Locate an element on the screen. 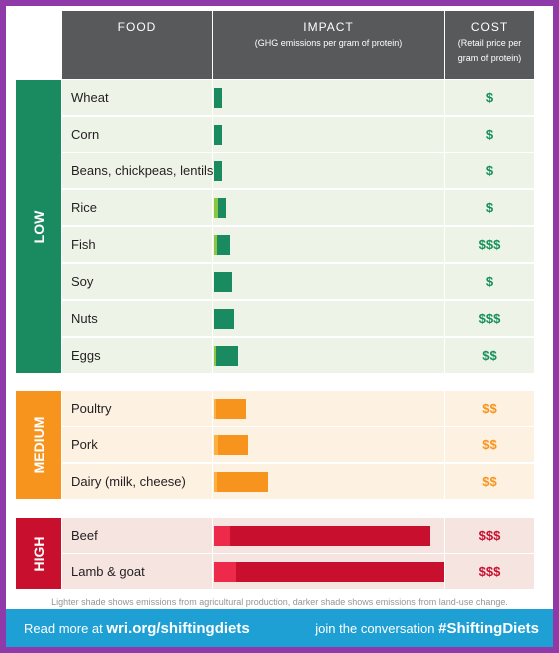 The height and width of the screenshot is (653, 559). food-row: Beans, chickpeas, lentils $ is located at coordinates (298, 170).